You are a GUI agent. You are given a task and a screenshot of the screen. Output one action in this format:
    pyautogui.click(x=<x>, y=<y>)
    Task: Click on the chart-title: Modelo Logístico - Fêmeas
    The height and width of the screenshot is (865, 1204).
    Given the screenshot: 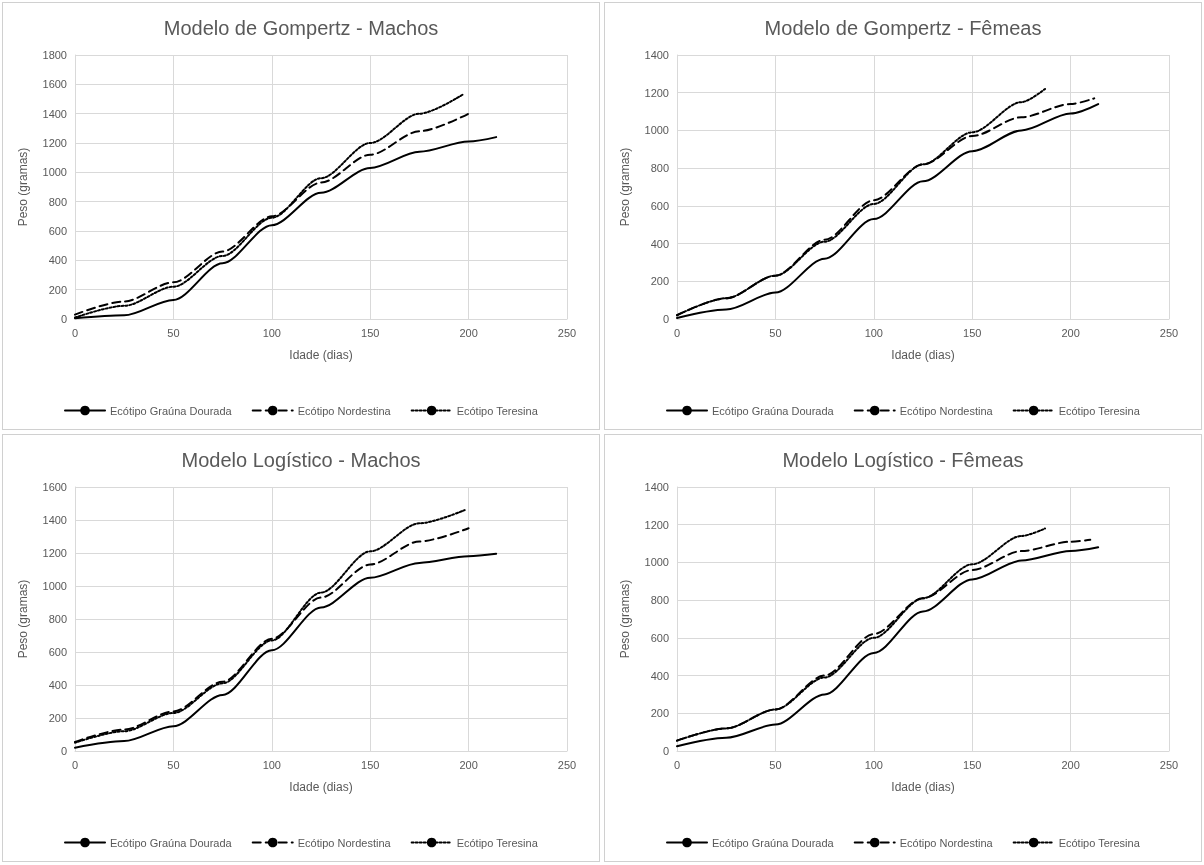 What is the action you would take?
    pyautogui.click(x=903, y=460)
    